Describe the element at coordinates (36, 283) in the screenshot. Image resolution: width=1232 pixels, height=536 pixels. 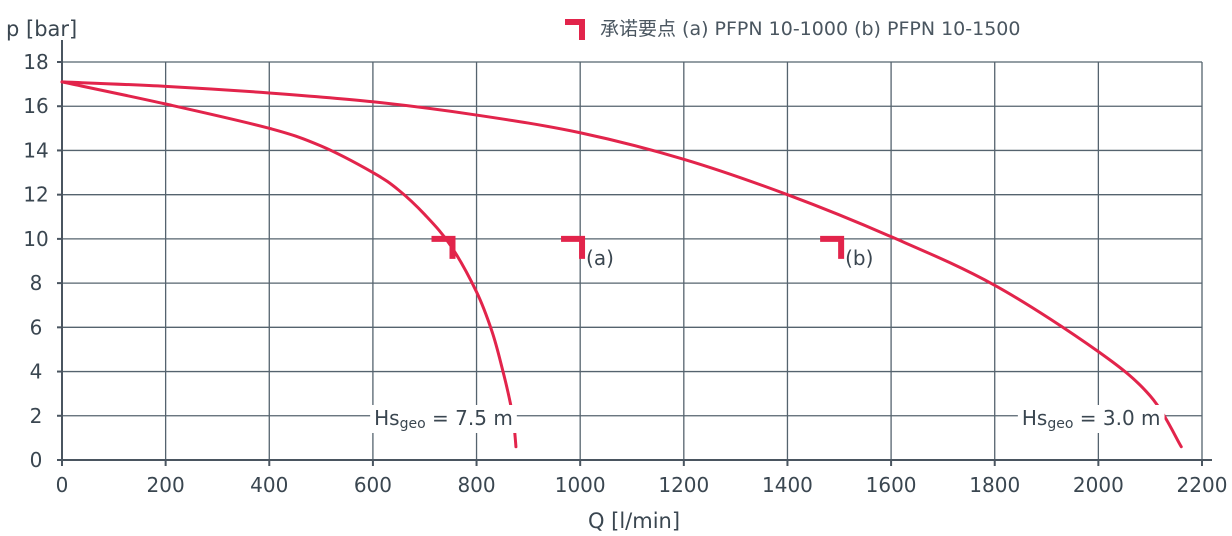
I see `y-tick-label: 8` at that location.